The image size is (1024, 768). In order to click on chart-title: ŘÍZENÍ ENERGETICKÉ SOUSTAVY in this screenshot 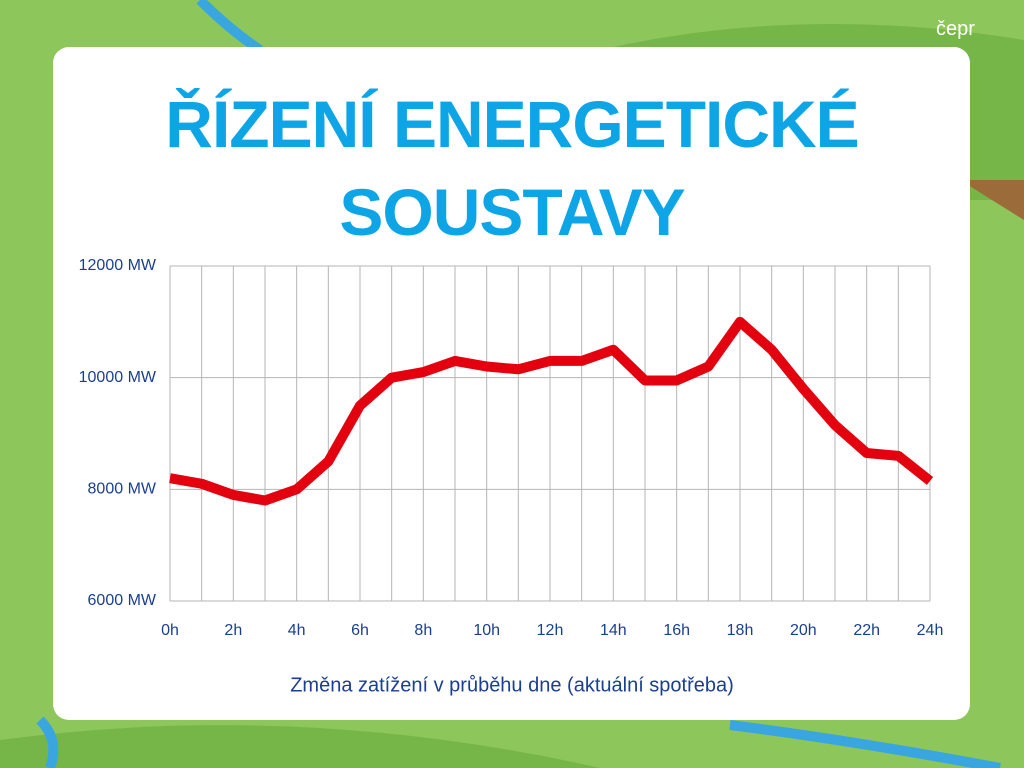, I will do `click(512, 168)`.